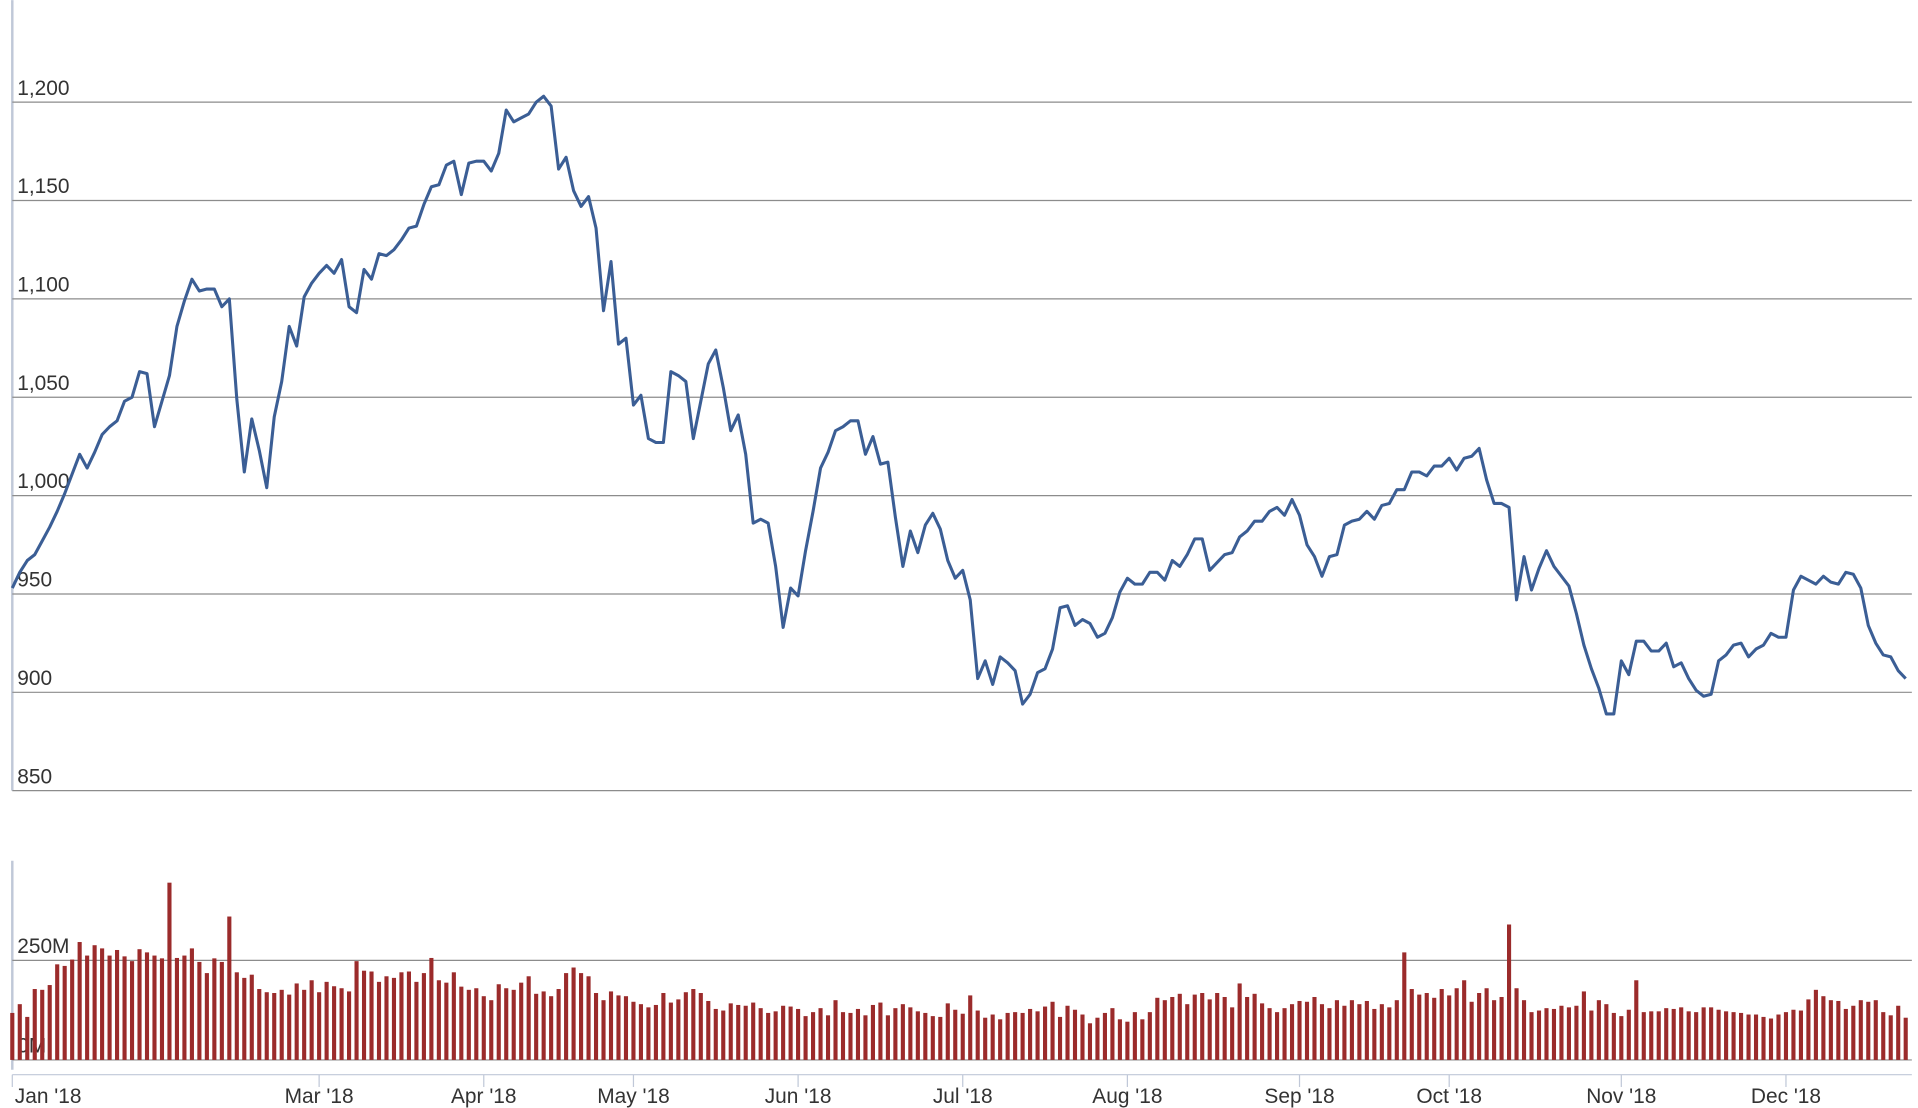  Describe the element at coordinates (319, 1096) in the screenshot. I see `x-tick-label: Mar '18` at that location.